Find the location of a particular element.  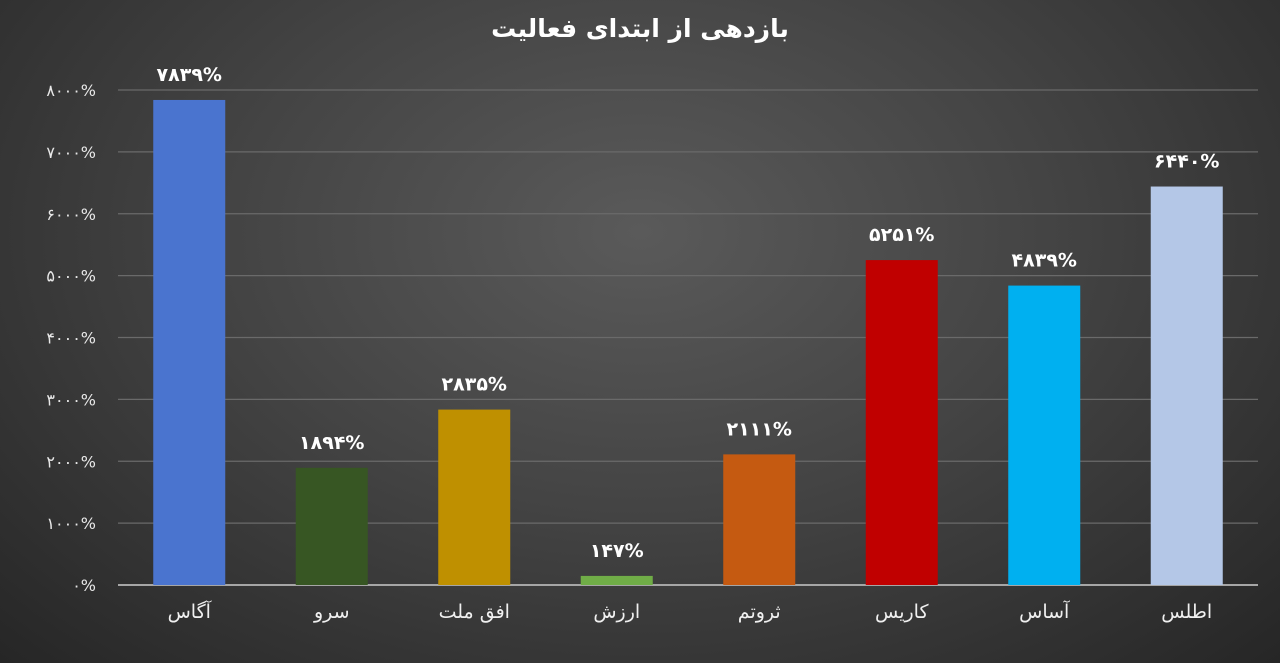

data-label: ۶۴۴۰% is located at coordinates (1186, 162).